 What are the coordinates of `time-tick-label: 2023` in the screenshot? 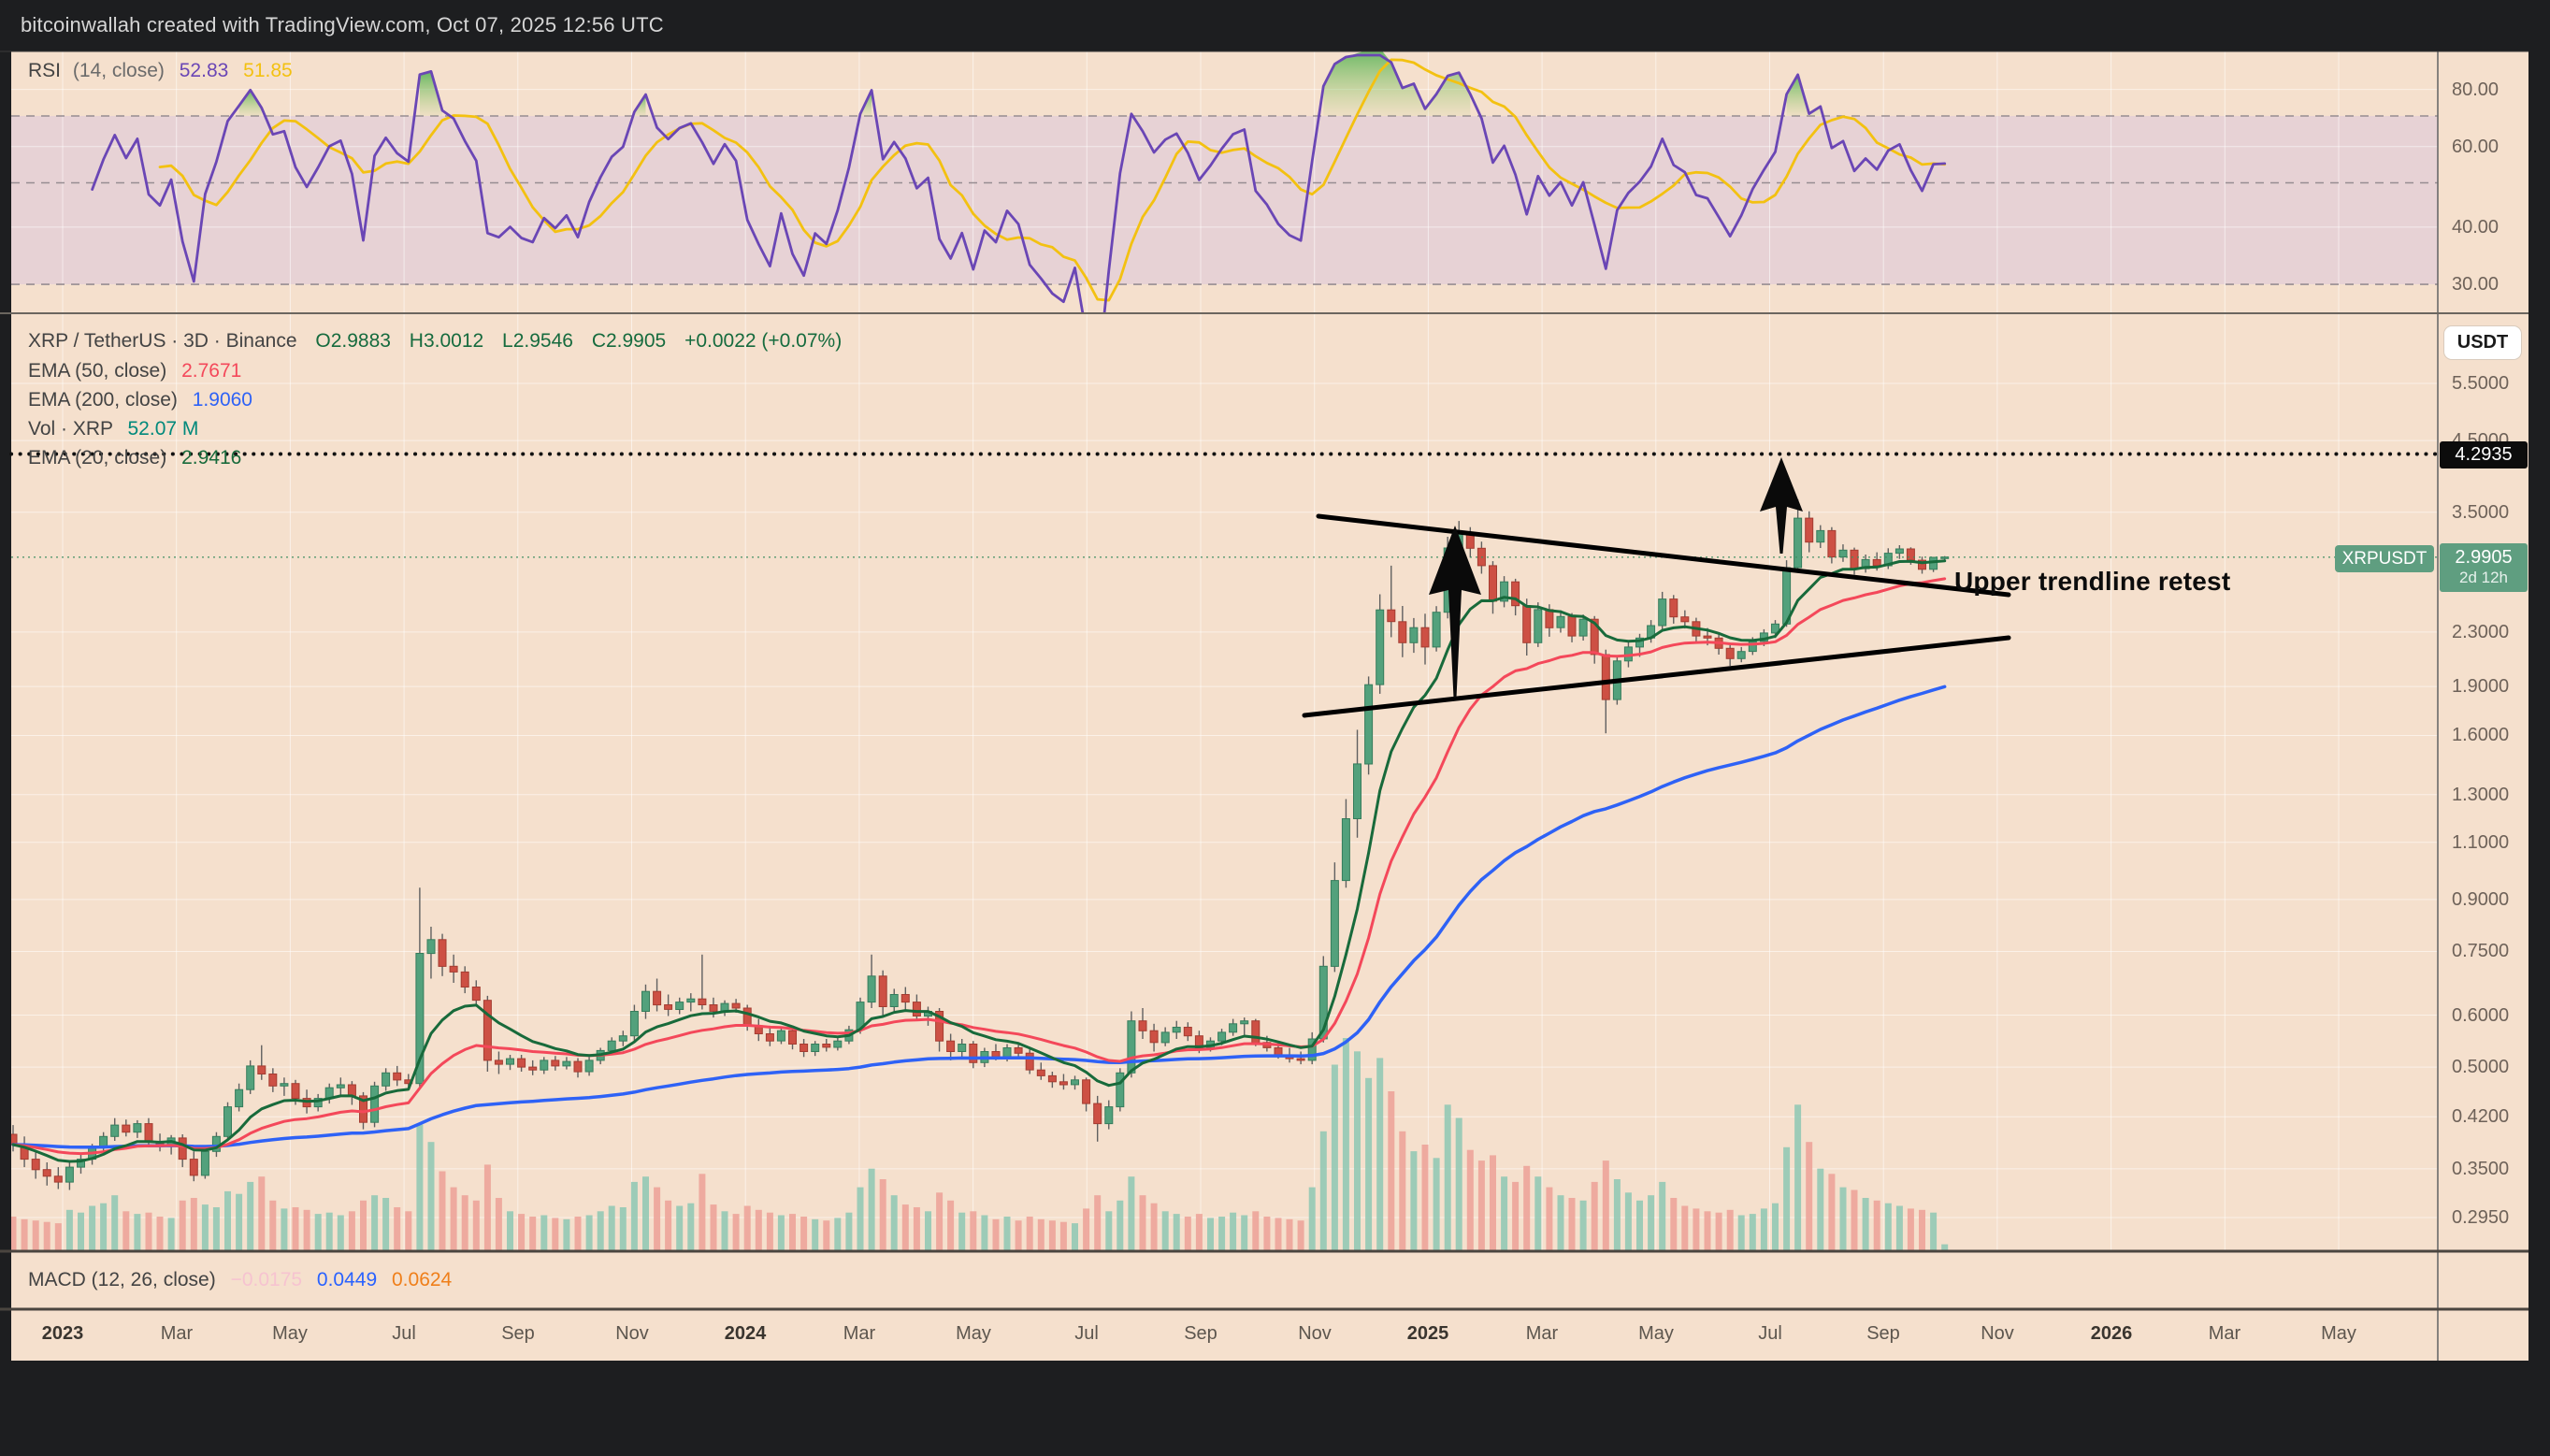 It's located at (62, 1333).